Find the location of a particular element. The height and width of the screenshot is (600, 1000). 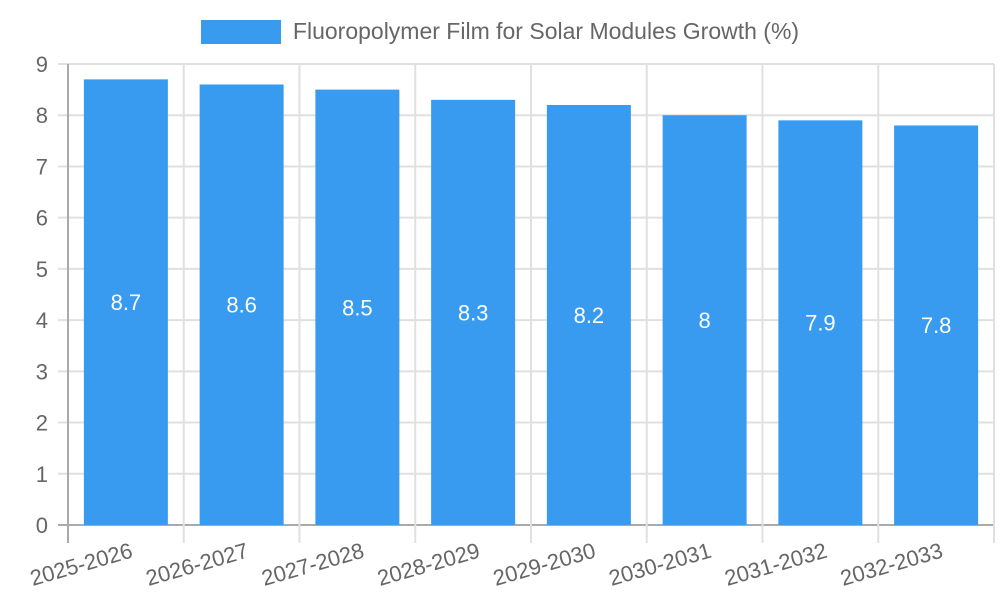

bar-value-label: 7.8 is located at coordinates (936, 325).